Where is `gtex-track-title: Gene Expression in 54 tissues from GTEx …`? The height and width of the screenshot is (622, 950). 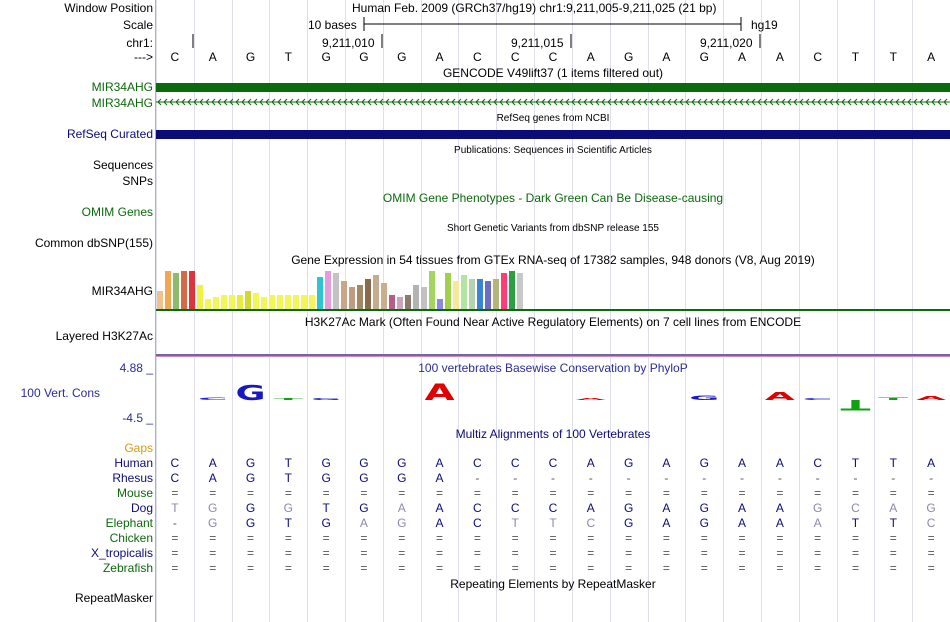
gtex-track-title: Gene Expression in 54 tissues from GTEx … is located at coordinates (553, 260).